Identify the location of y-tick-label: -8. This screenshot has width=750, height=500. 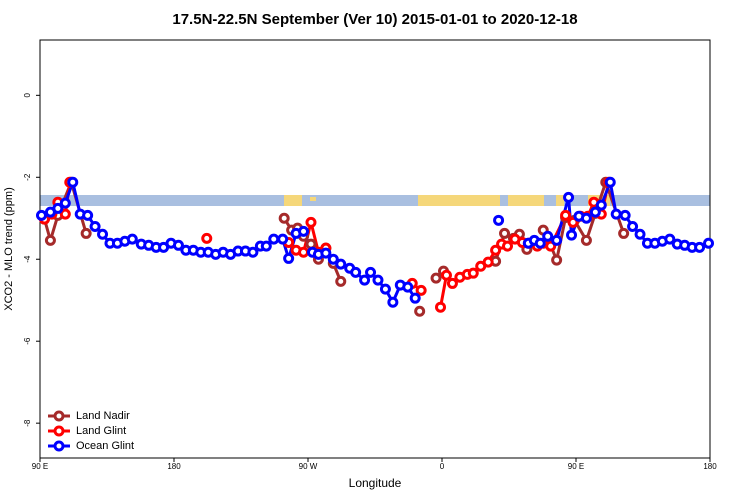
(27, 423).